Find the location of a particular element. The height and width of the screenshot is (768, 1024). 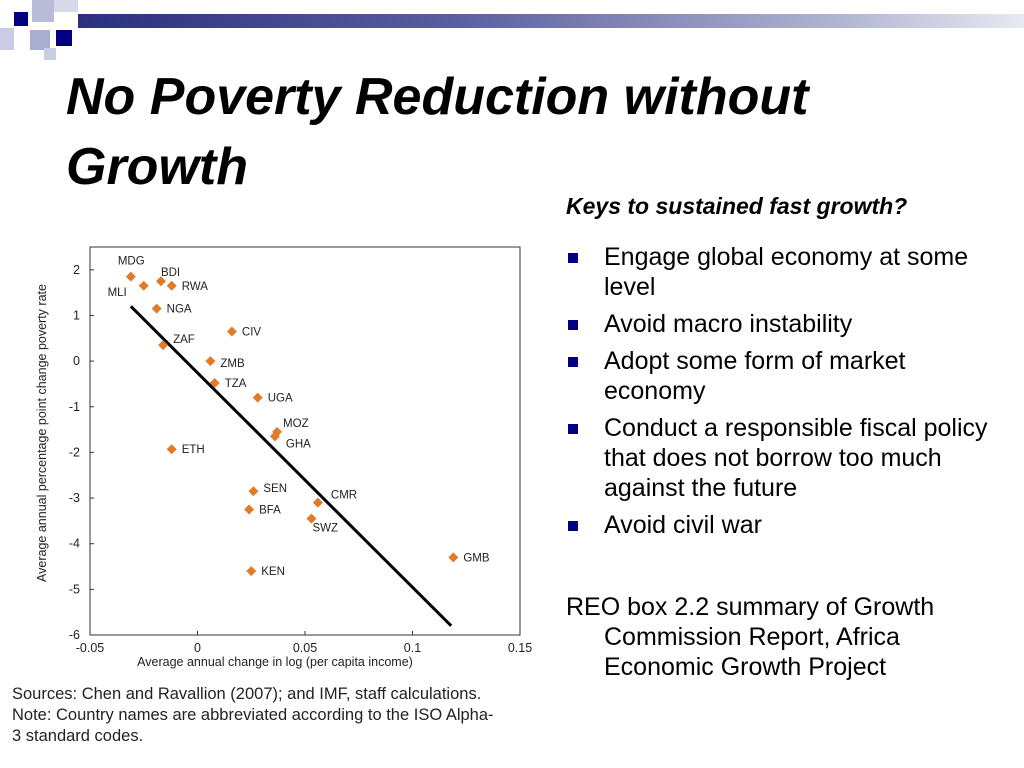

data-point-mdg is located at coordinates (130, 276).